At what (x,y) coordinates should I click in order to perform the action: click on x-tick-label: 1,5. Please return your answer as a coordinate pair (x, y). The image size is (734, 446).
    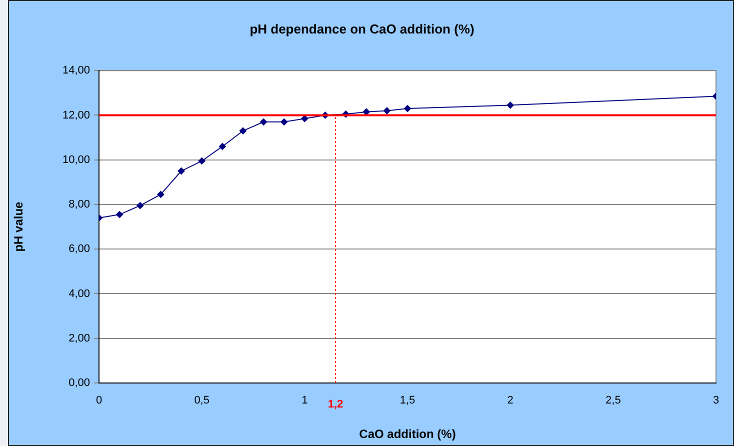
    Looking at the image, I should click on (408, 400).